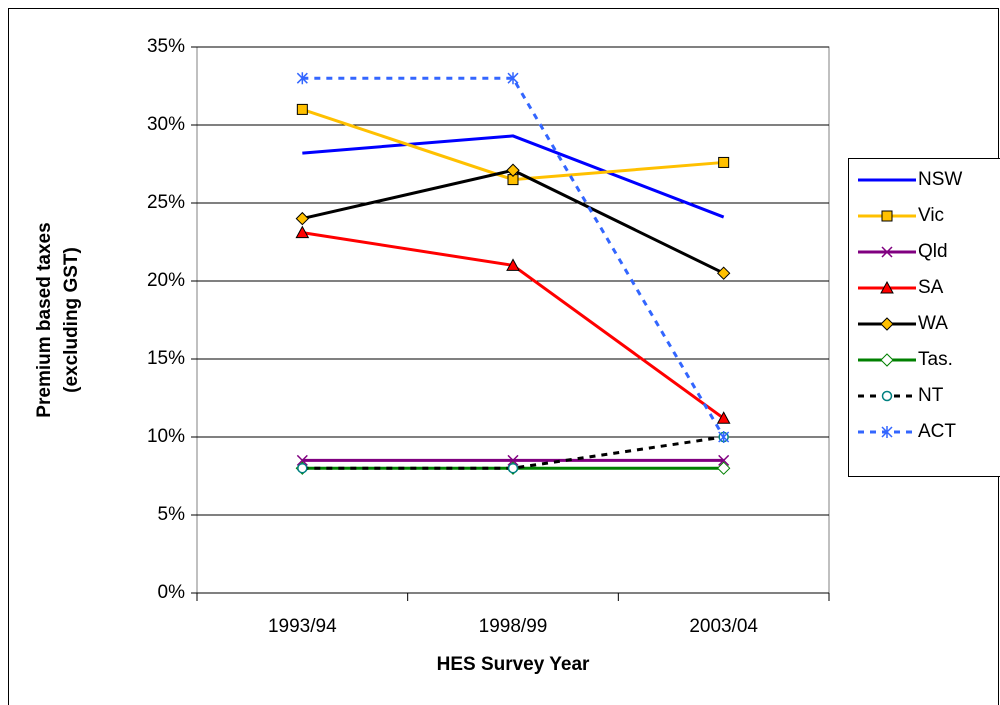 Image resolution: width=1000 pixels, height=705 pixels. I want to click on y-tick-label: 10%, so click(166, 436).